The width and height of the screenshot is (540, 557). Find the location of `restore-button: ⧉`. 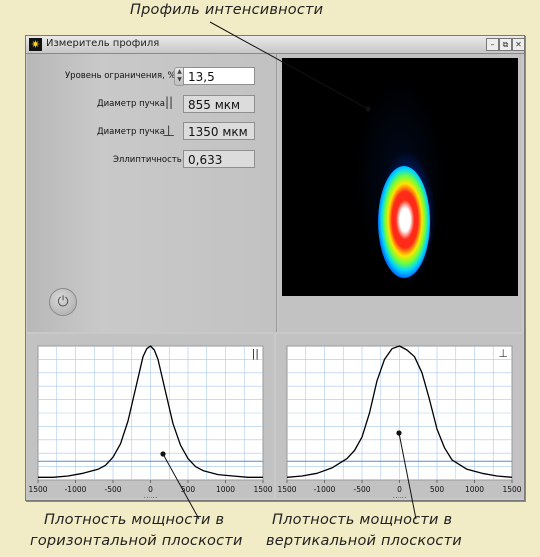

restore-button: ⧉ is located at coordinates (505, 44).